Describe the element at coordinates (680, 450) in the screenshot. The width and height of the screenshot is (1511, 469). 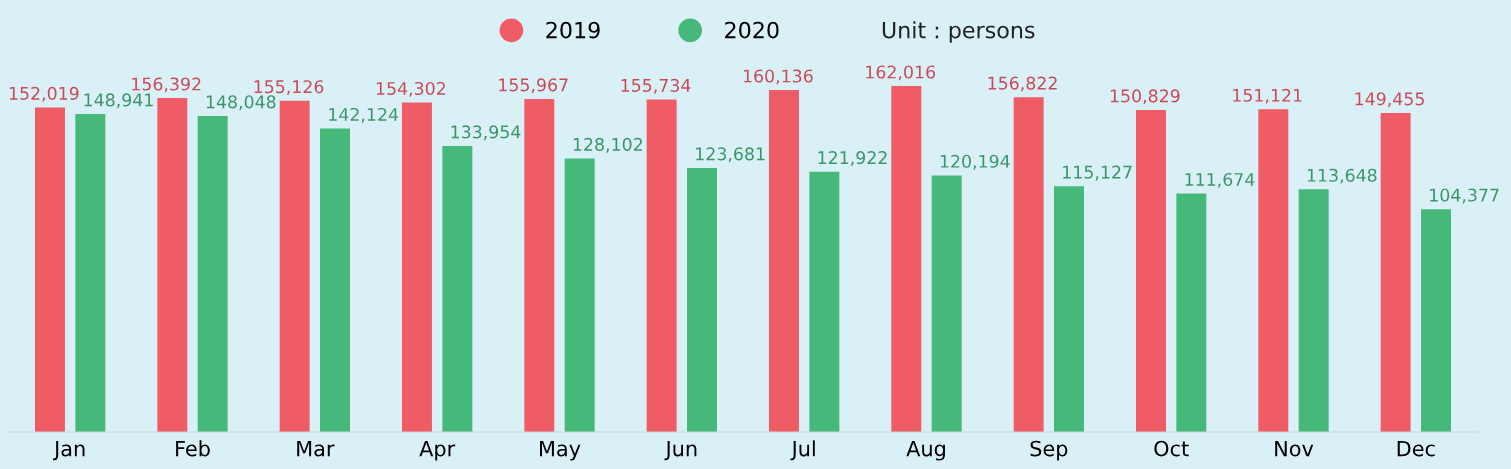
I see `x-tick-label: Jun` at that location.